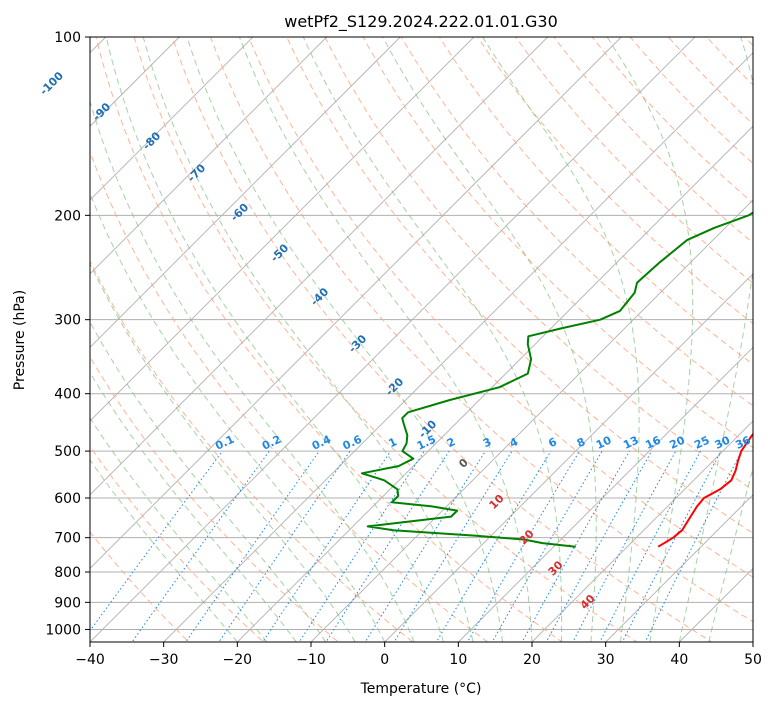 This screenshot has height=708, width=775. I want to click on mixing-ratio-label: 13, so click(630, 443).